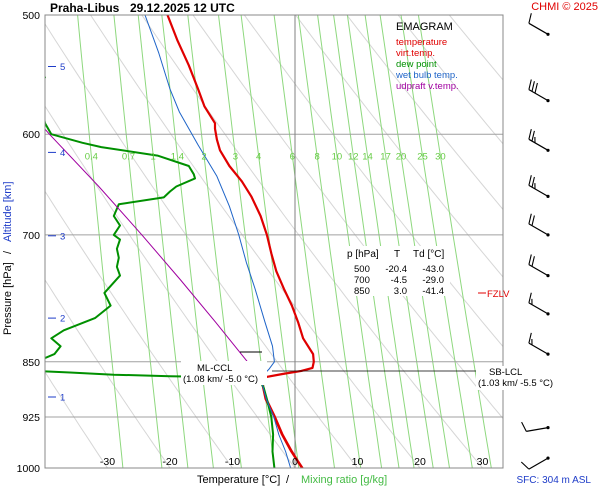  Describe the element at coordinates (214, 368) in the screenshot. I see `ml-ccl-label: ML-CCL` at that location.